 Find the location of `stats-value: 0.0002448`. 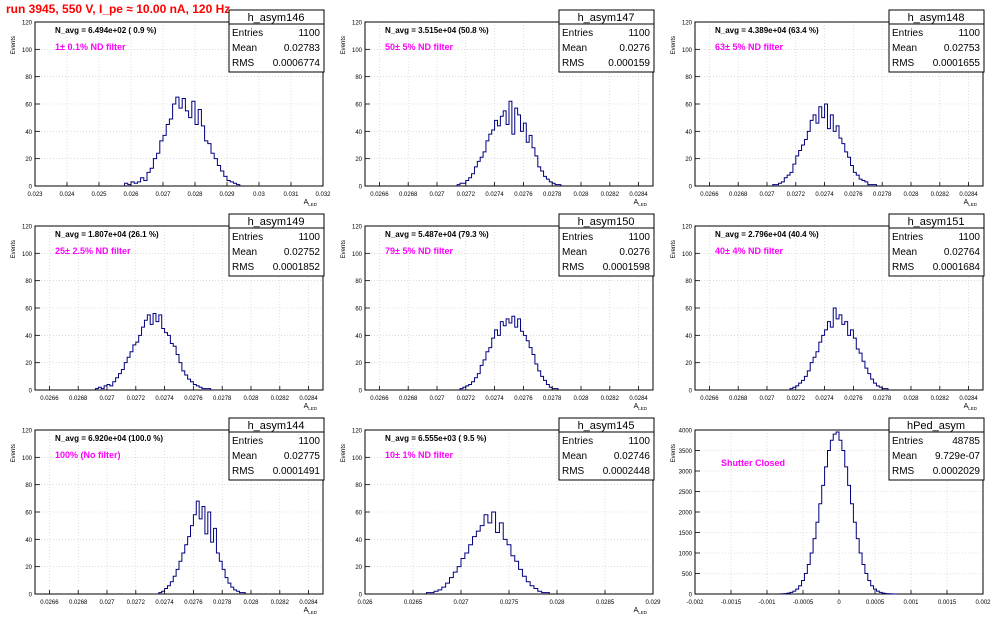

stats-value: 0.0002448 is located at coordinates (627, 471).